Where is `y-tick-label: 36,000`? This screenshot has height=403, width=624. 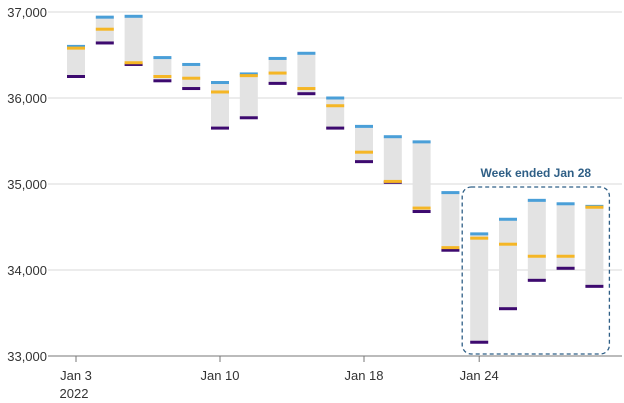 y-tick-label: 36,000 is located at coordinates (27, 98).